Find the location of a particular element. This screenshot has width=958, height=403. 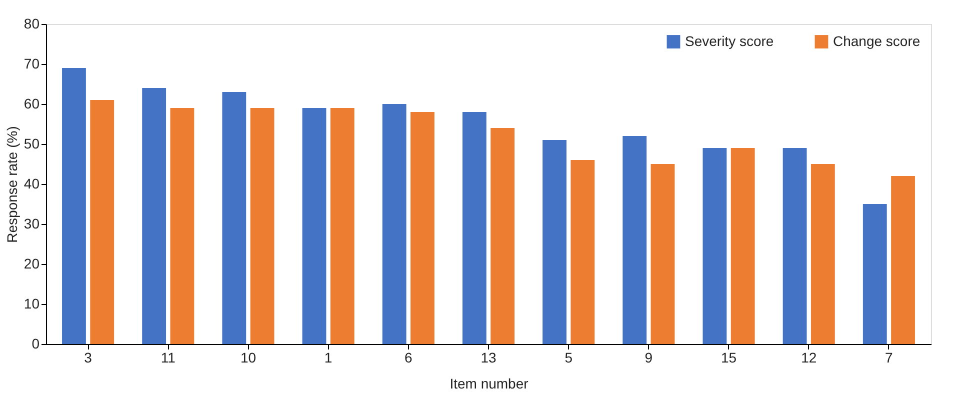

y-tick-label: 40 is located at coordinates (32, 184).